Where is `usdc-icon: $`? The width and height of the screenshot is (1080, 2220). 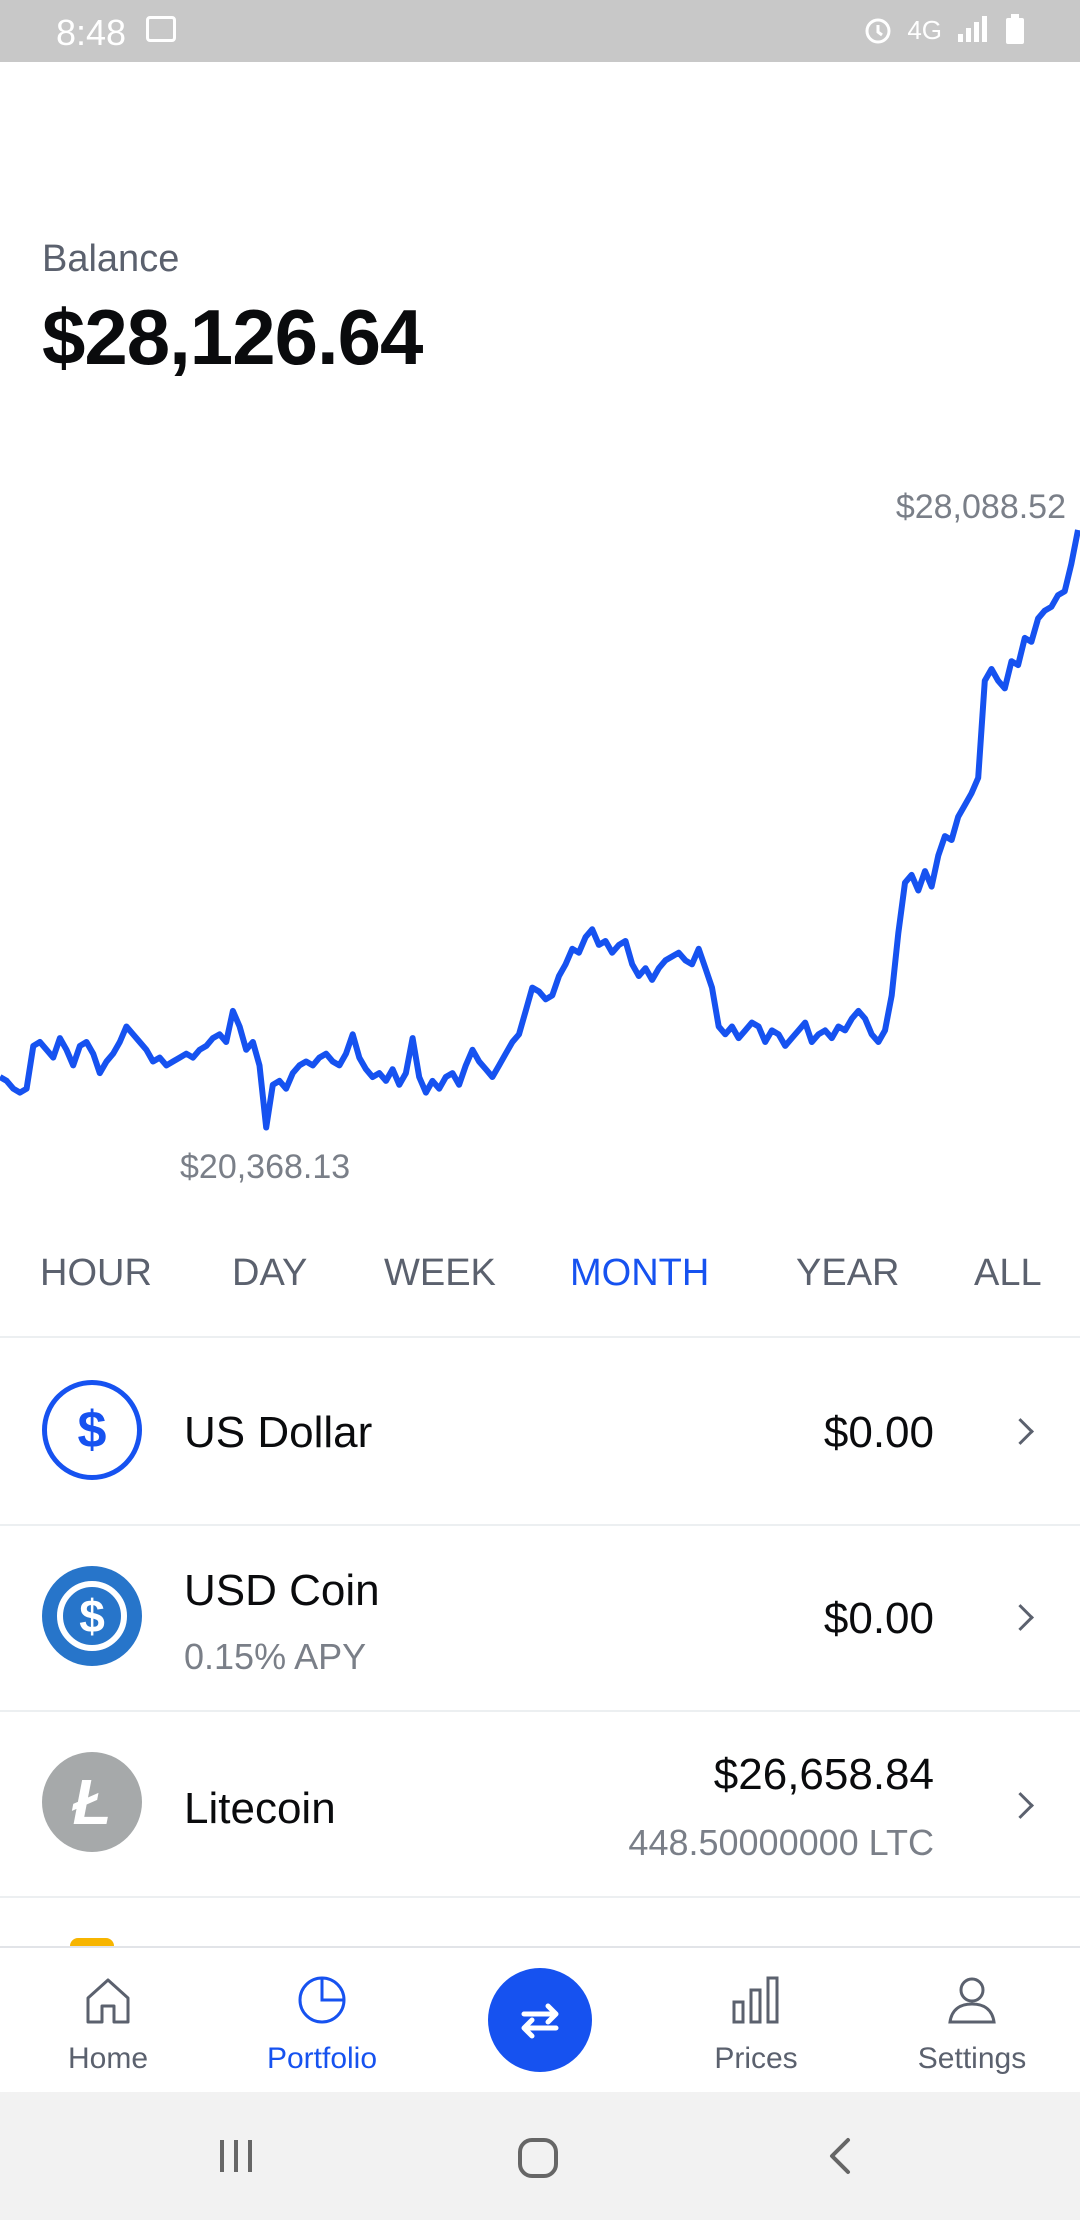 usdc-icon: $ is located at coordinates (92, 1616).